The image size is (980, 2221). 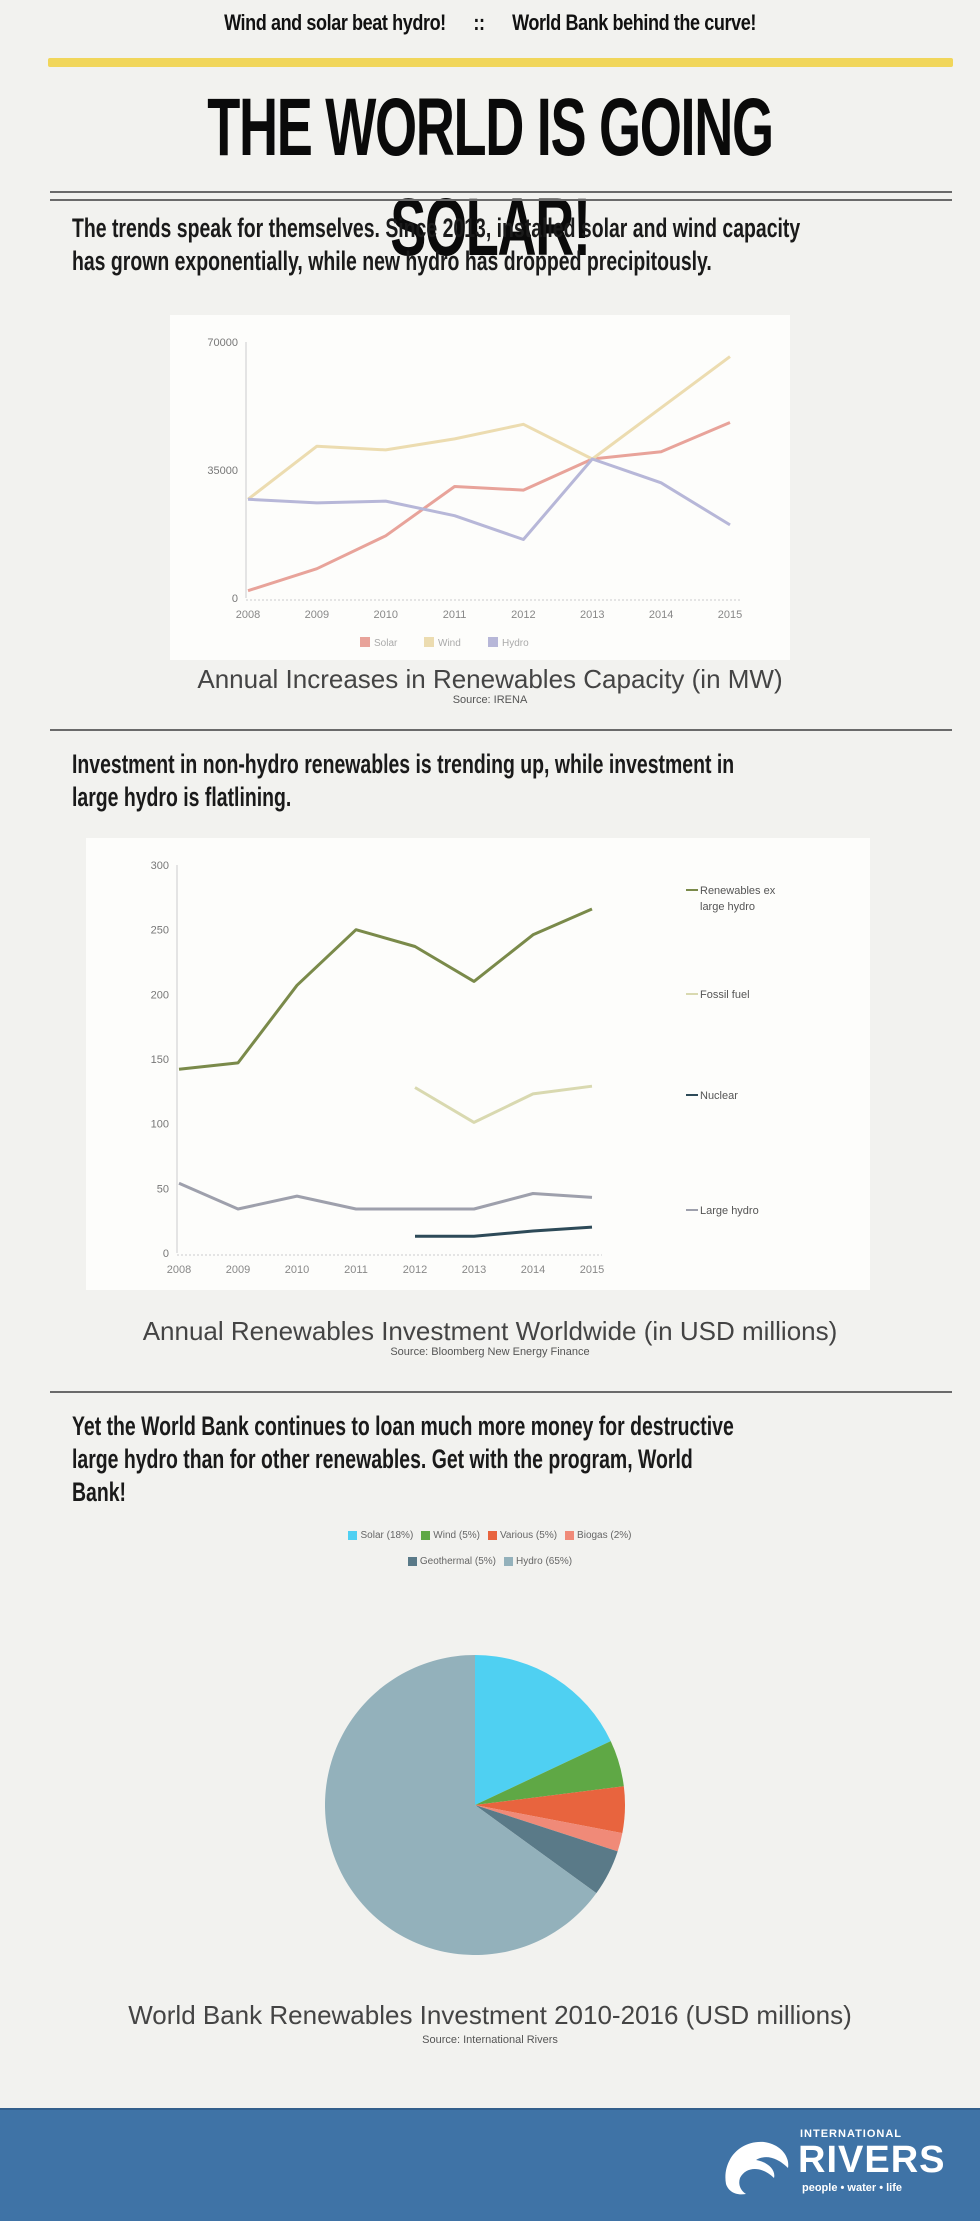 I want to click on legend-item: Wind (5%), so click(x=450, y=1535).